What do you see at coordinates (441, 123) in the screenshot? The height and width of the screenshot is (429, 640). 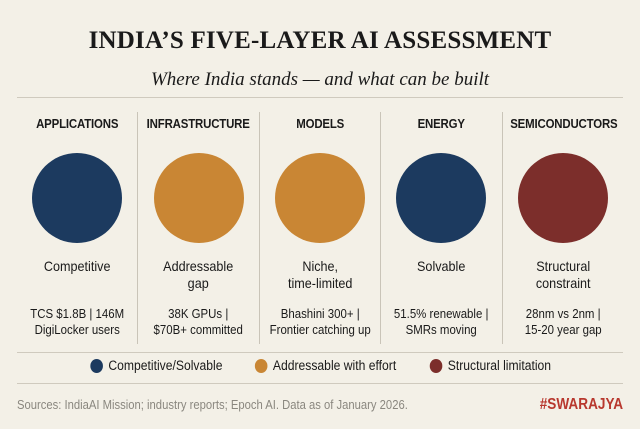 I see `layer-name: ENERGY` at bounding box center [441, 123].